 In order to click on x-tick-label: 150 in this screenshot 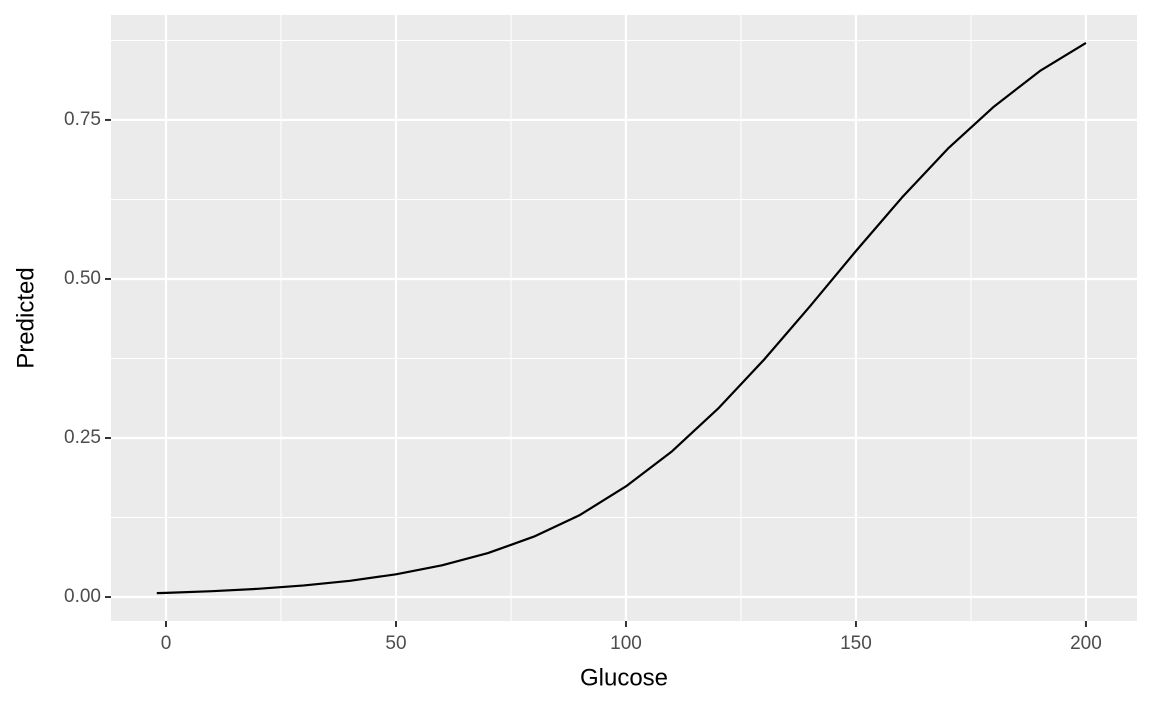, I will do `click(856, 643)`.